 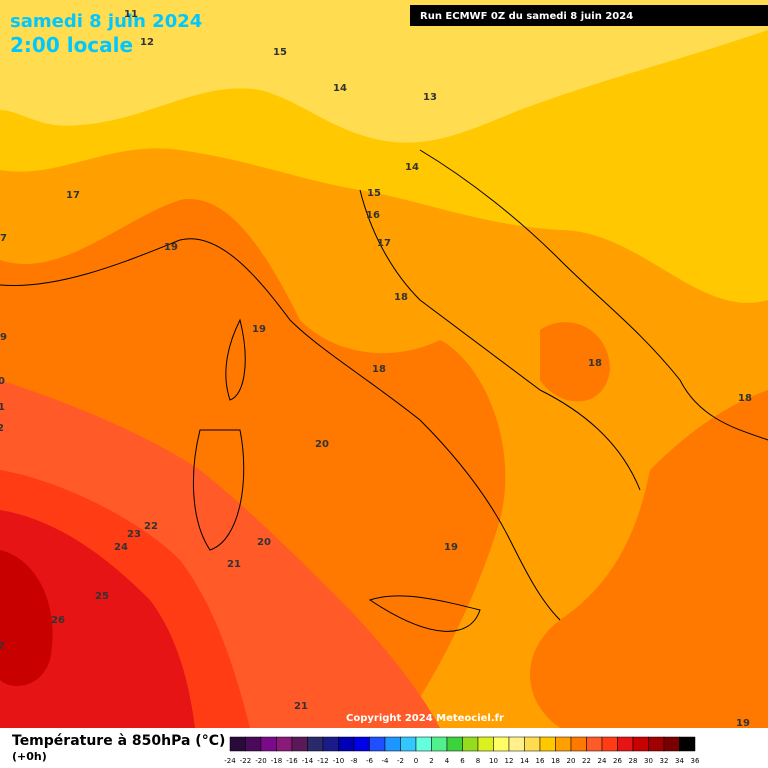 I want to click on contour-label: 25, so click(x=102, y=596).